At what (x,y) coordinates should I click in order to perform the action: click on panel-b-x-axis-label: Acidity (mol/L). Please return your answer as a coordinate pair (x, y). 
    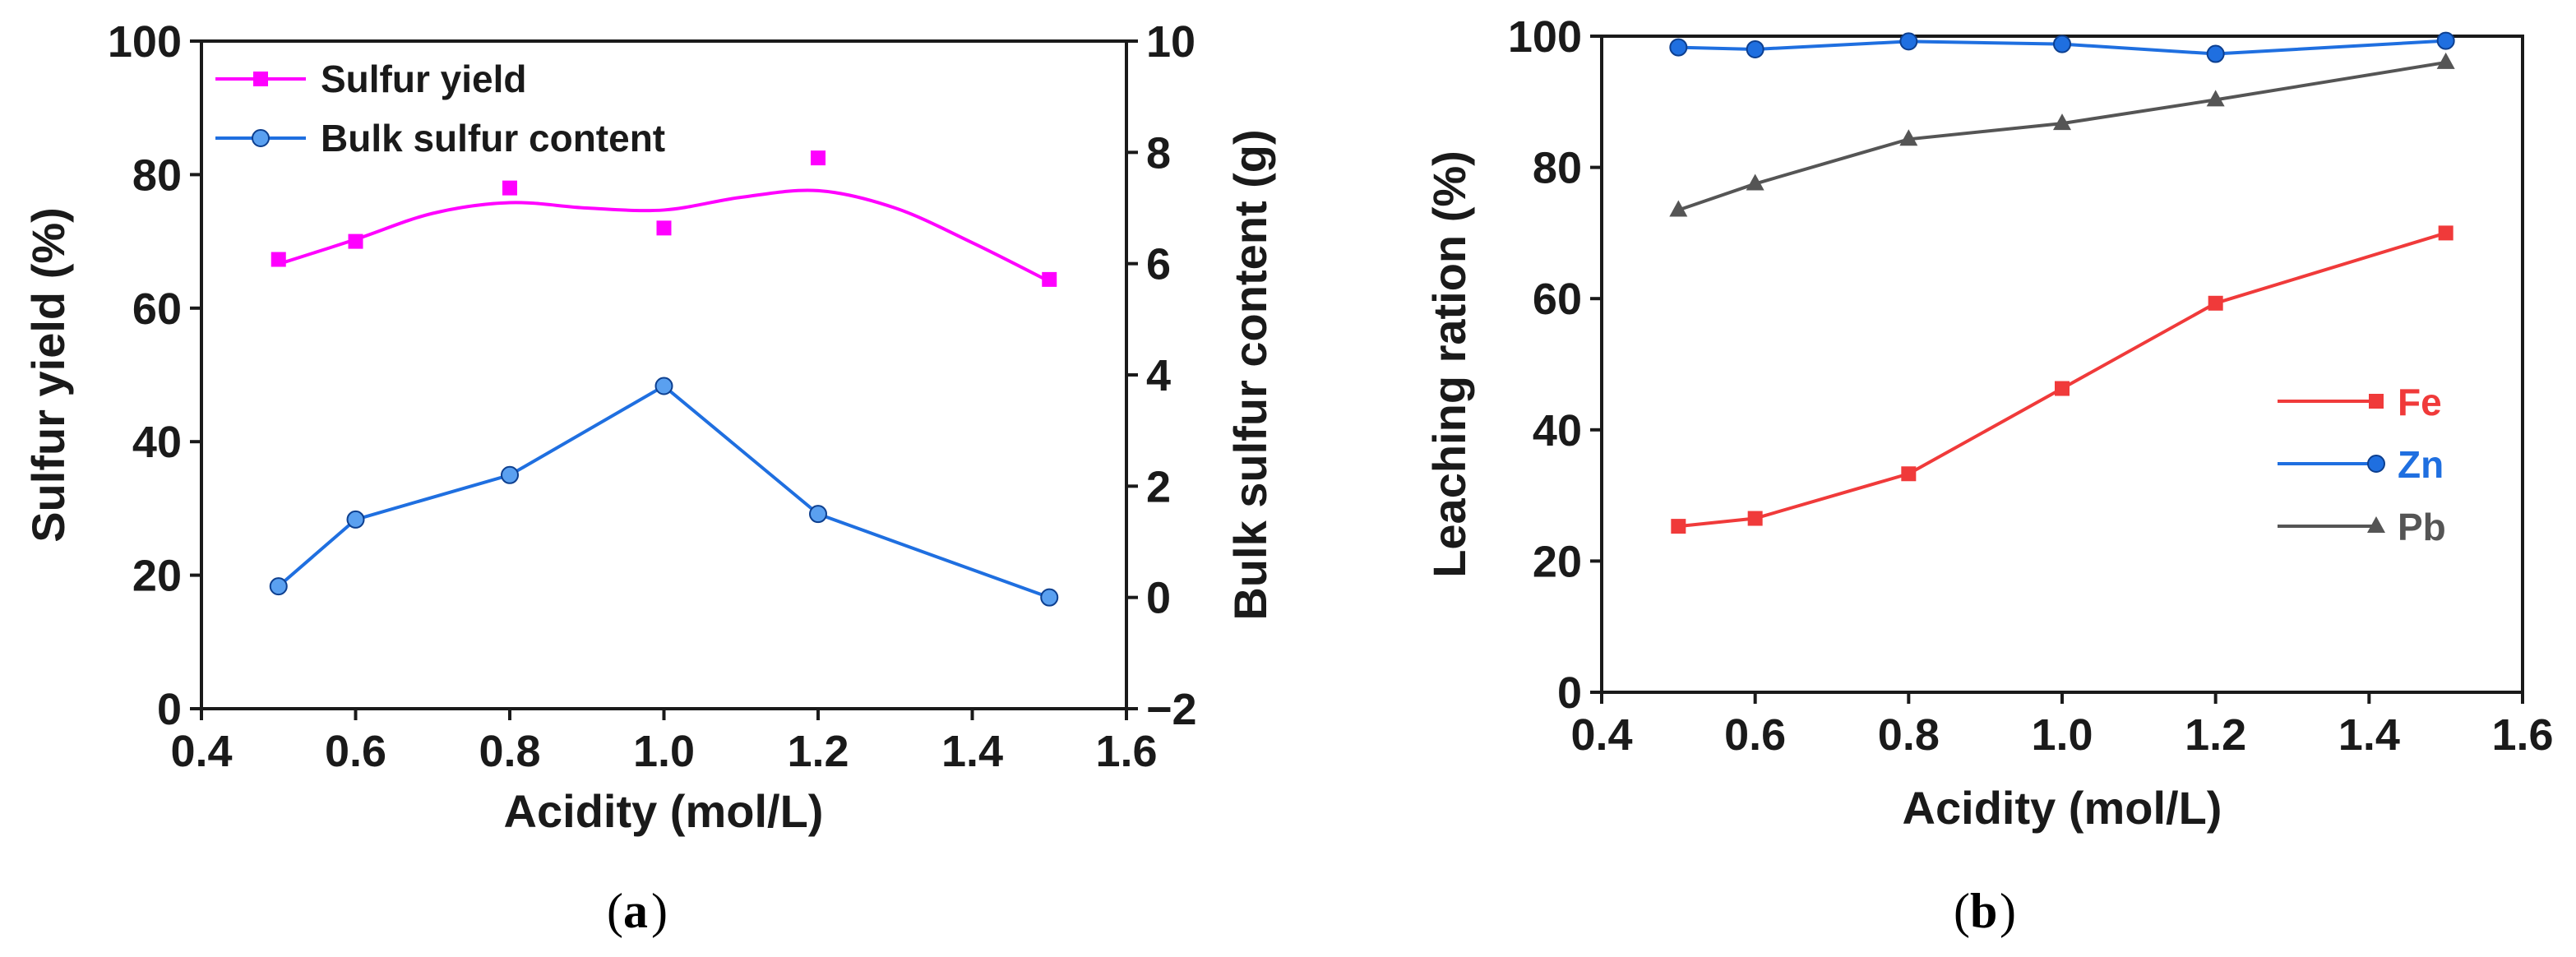
    Looking at the image, I should click on (2062, 808).